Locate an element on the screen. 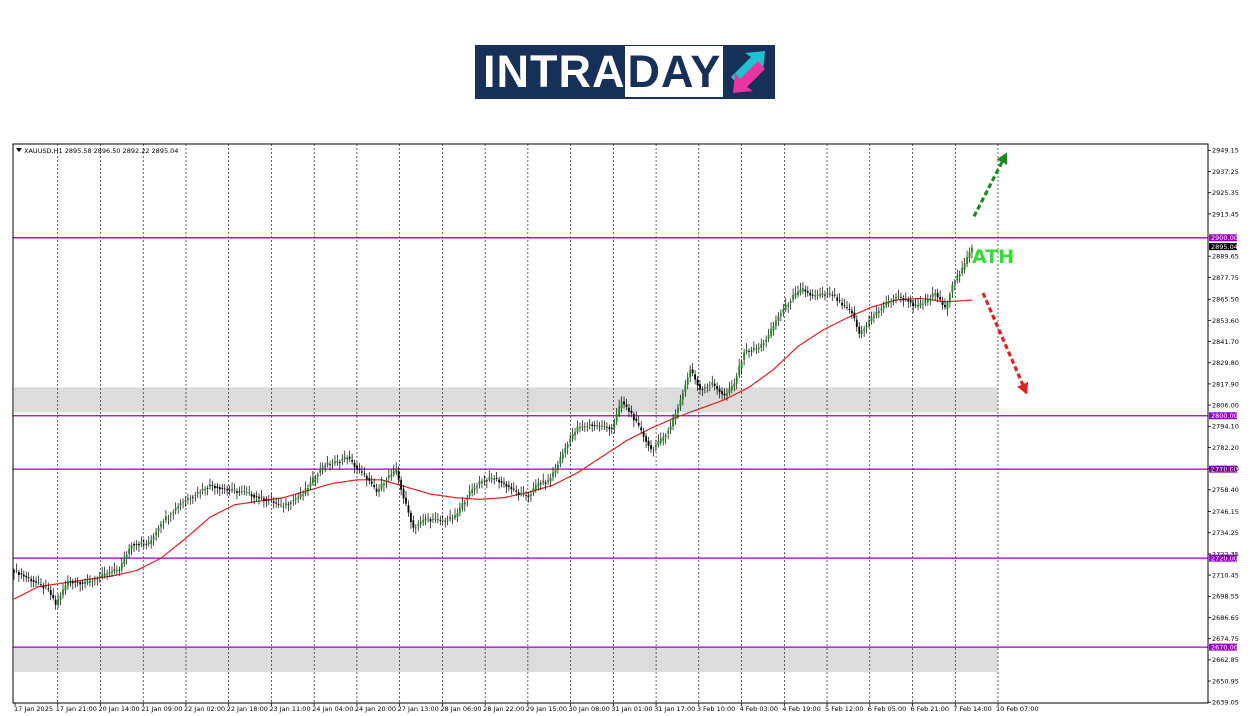 The image size is (1250, 716). x-tick-label: 27 Jan 13:00 is located at coordinates (418, 709).